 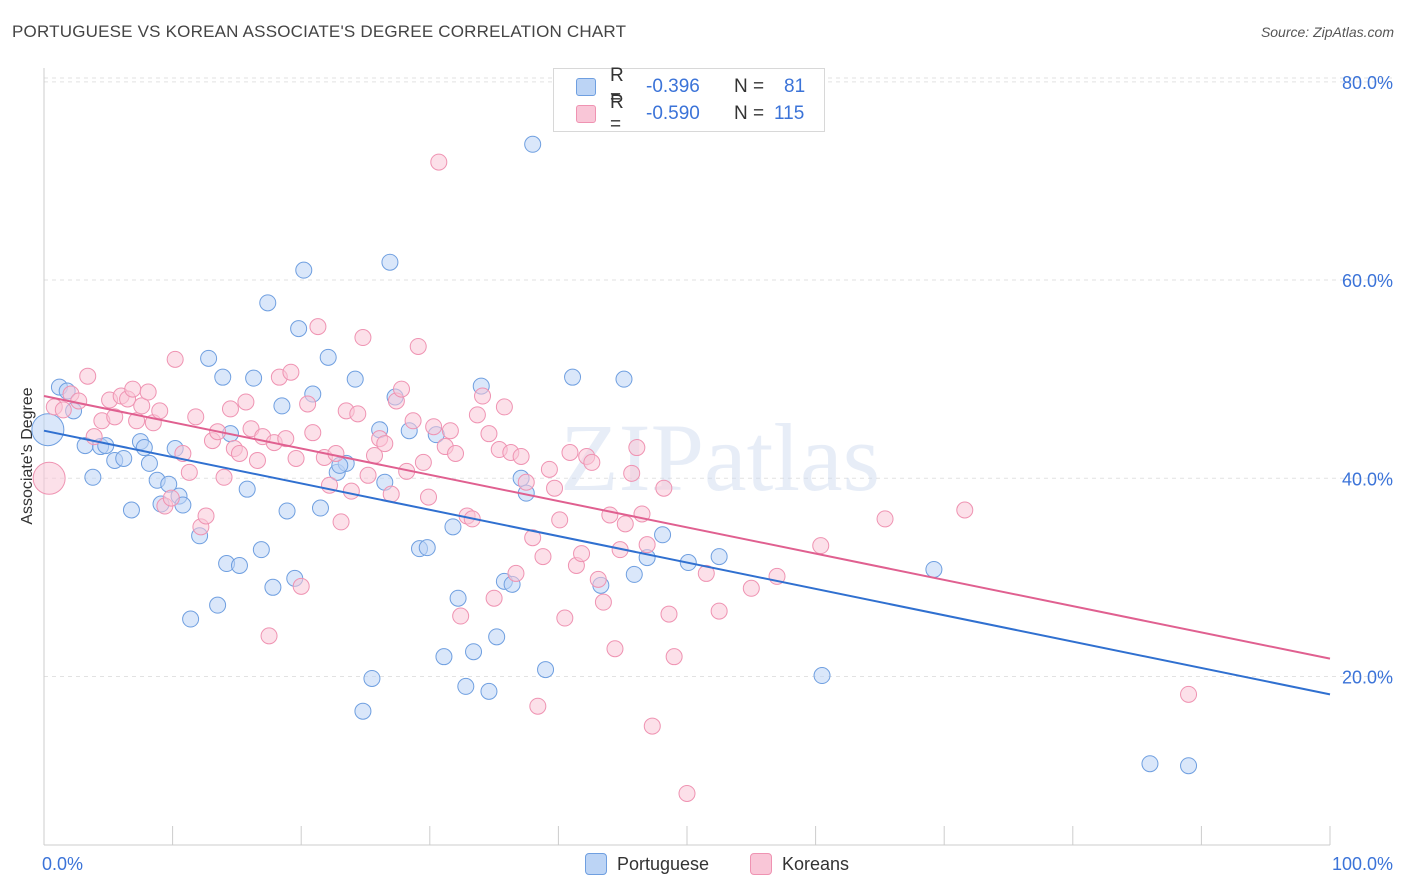 I want to click on legend-swatch-portuguese, so click(x=586, y=87).